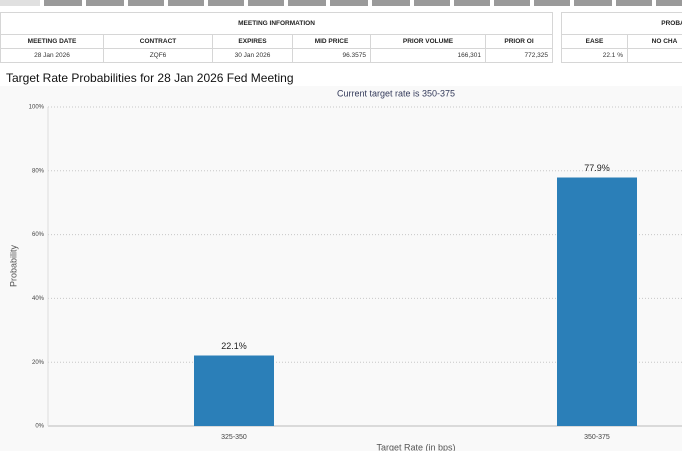  I want to click on cell, so click(654, 55).